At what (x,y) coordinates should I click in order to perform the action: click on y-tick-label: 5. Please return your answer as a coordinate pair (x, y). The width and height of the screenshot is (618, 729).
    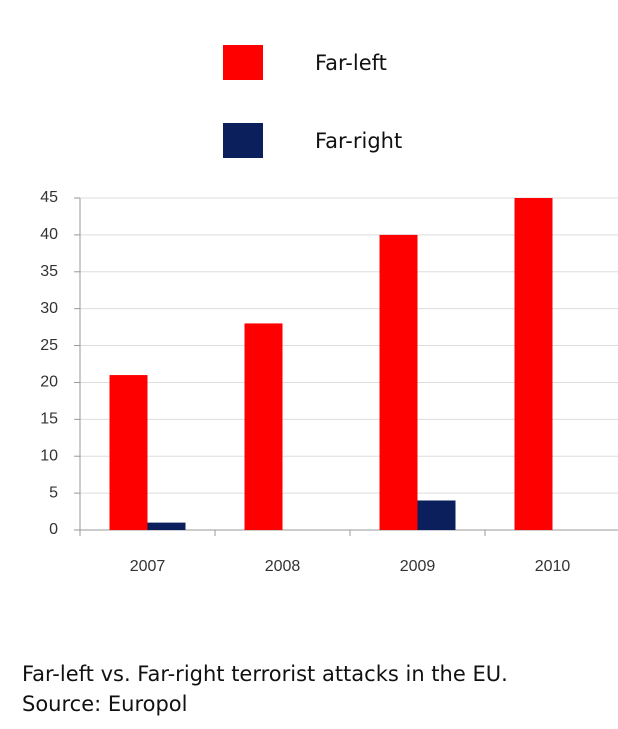
    Looking at the image, I should click on (53, 492).